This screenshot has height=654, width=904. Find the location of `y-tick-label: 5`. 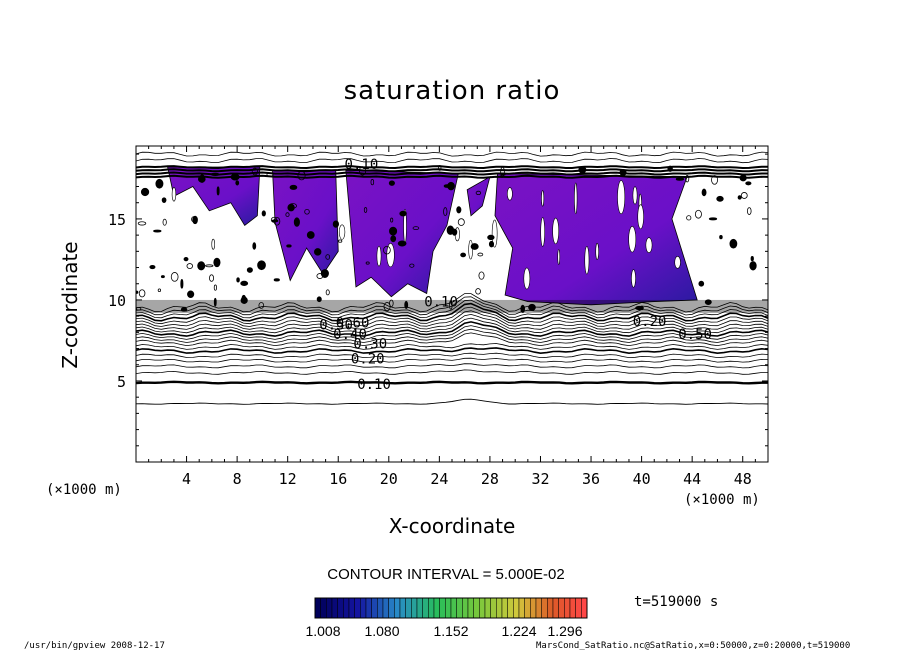

y-tick-label: 5 is located at coordinates (121, 382).